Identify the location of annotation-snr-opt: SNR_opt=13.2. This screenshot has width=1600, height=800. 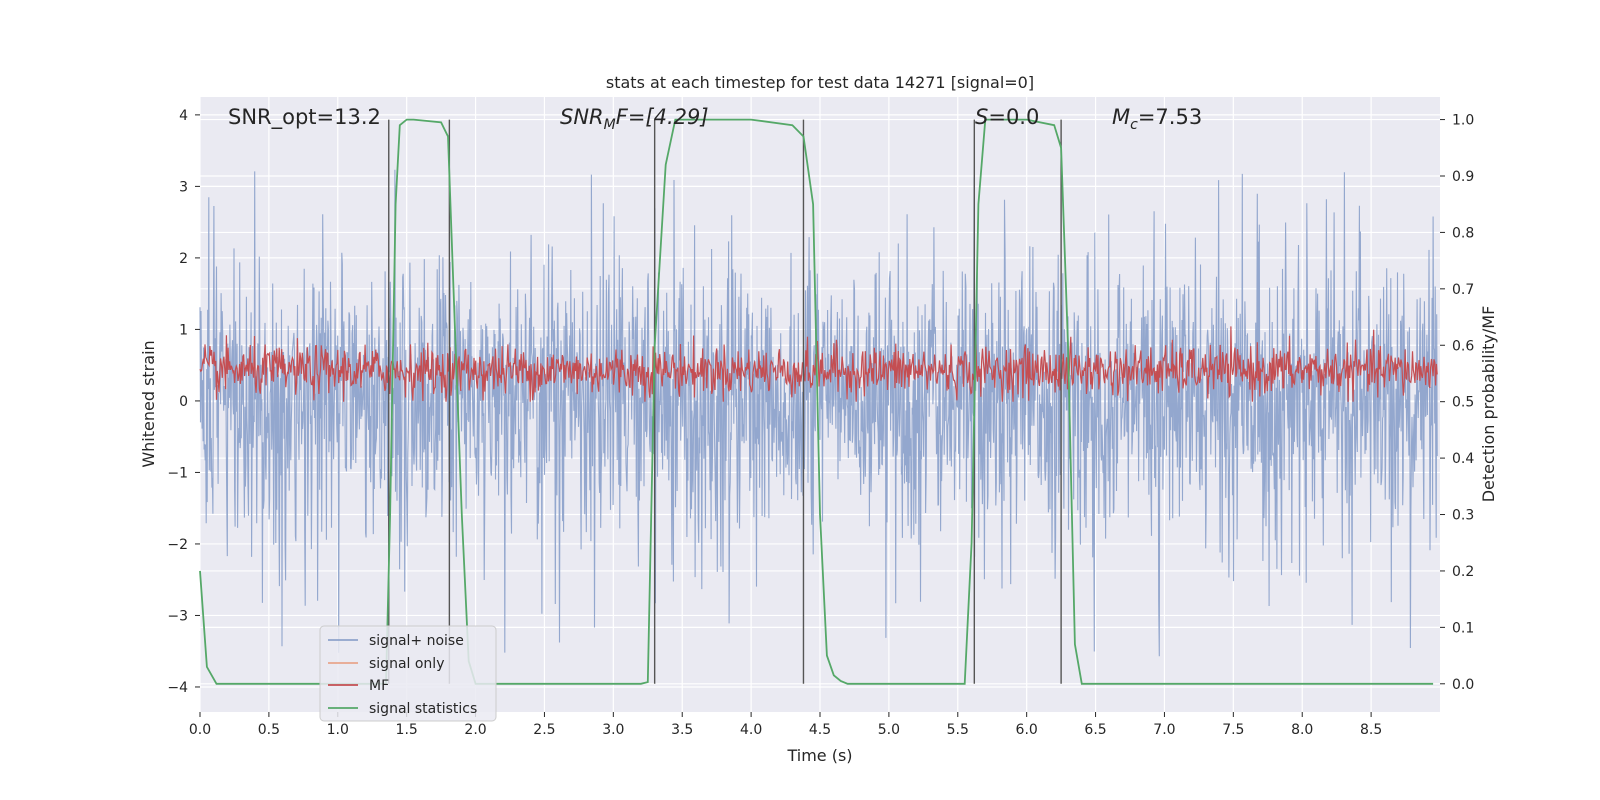
(304, 117).